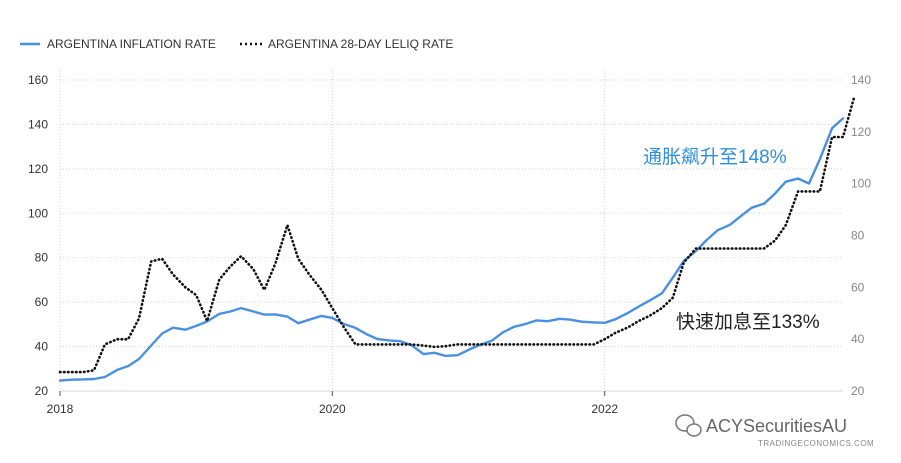  I want to click on left-tick-label: 20, so click(42, 391).